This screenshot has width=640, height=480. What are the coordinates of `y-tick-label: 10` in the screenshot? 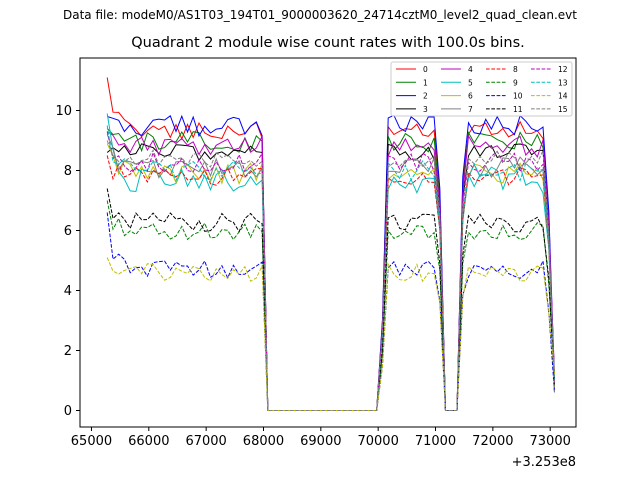 It's located at (63, 111).